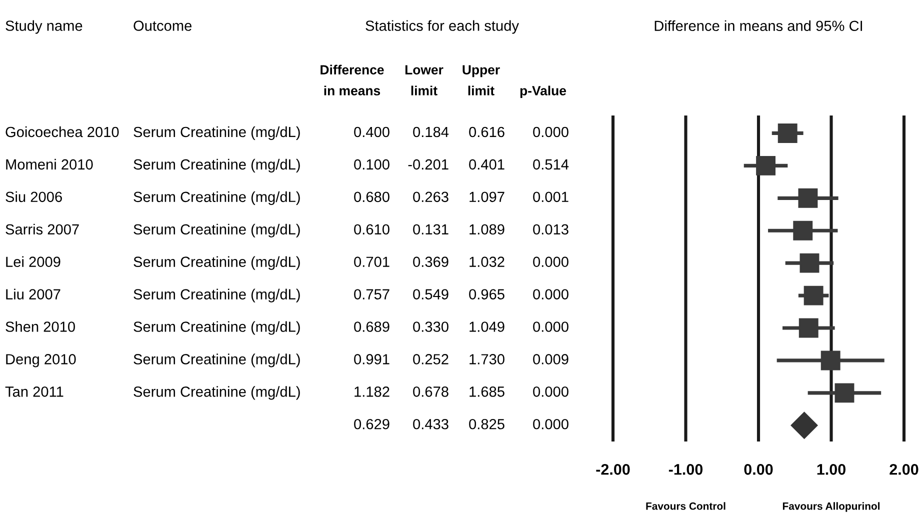  Describe the element at coordinates (486, 424) in the screenshot. I see `text: 0.825` at that location.